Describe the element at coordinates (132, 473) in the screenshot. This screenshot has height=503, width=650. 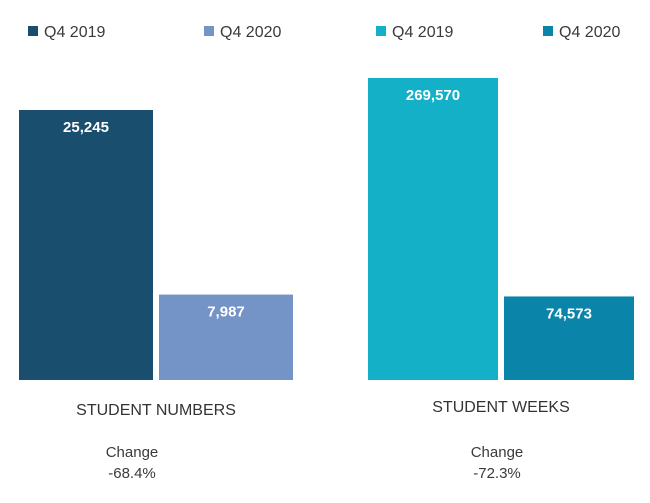
I see `change-value-student-numbers: -68.4%` at that location.